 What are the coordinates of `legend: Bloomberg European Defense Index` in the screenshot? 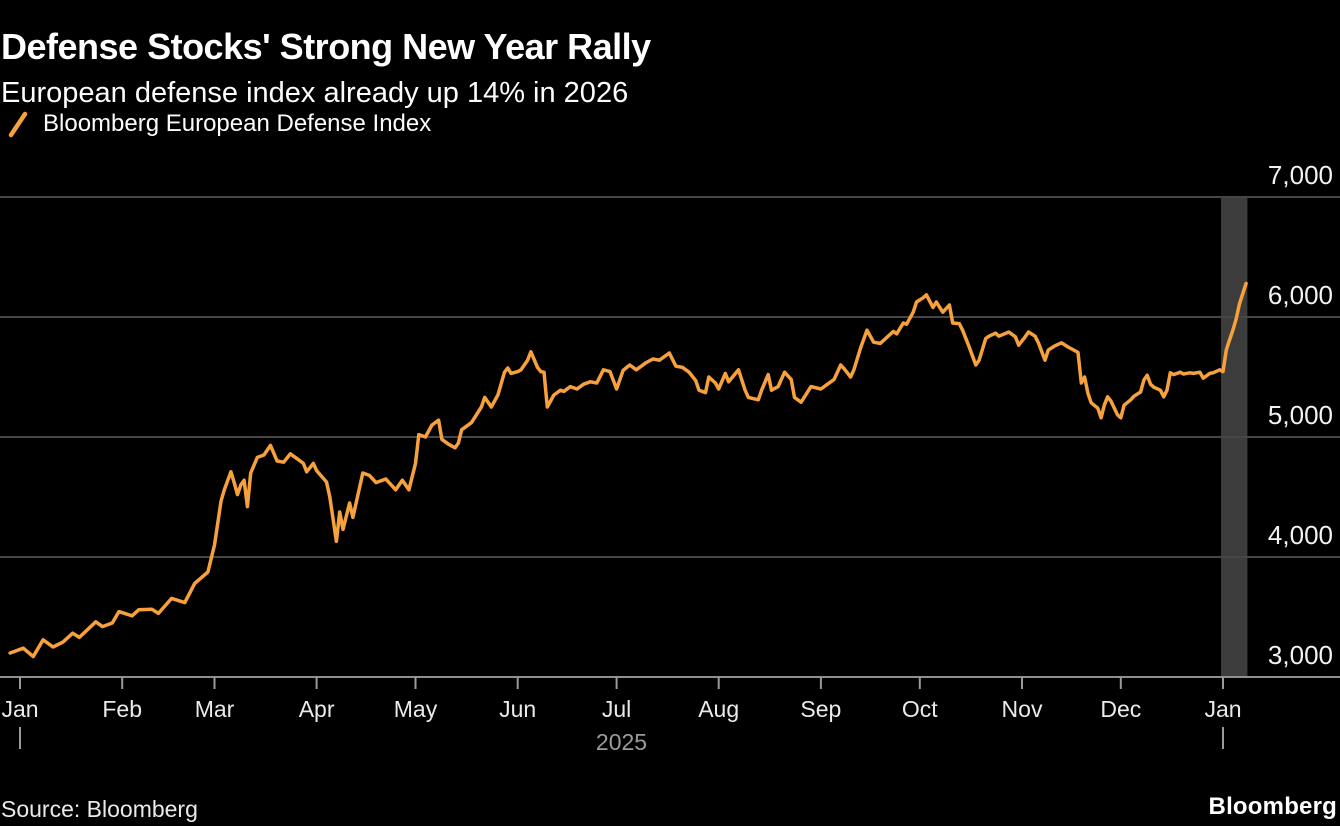 It's located at (218, 124).